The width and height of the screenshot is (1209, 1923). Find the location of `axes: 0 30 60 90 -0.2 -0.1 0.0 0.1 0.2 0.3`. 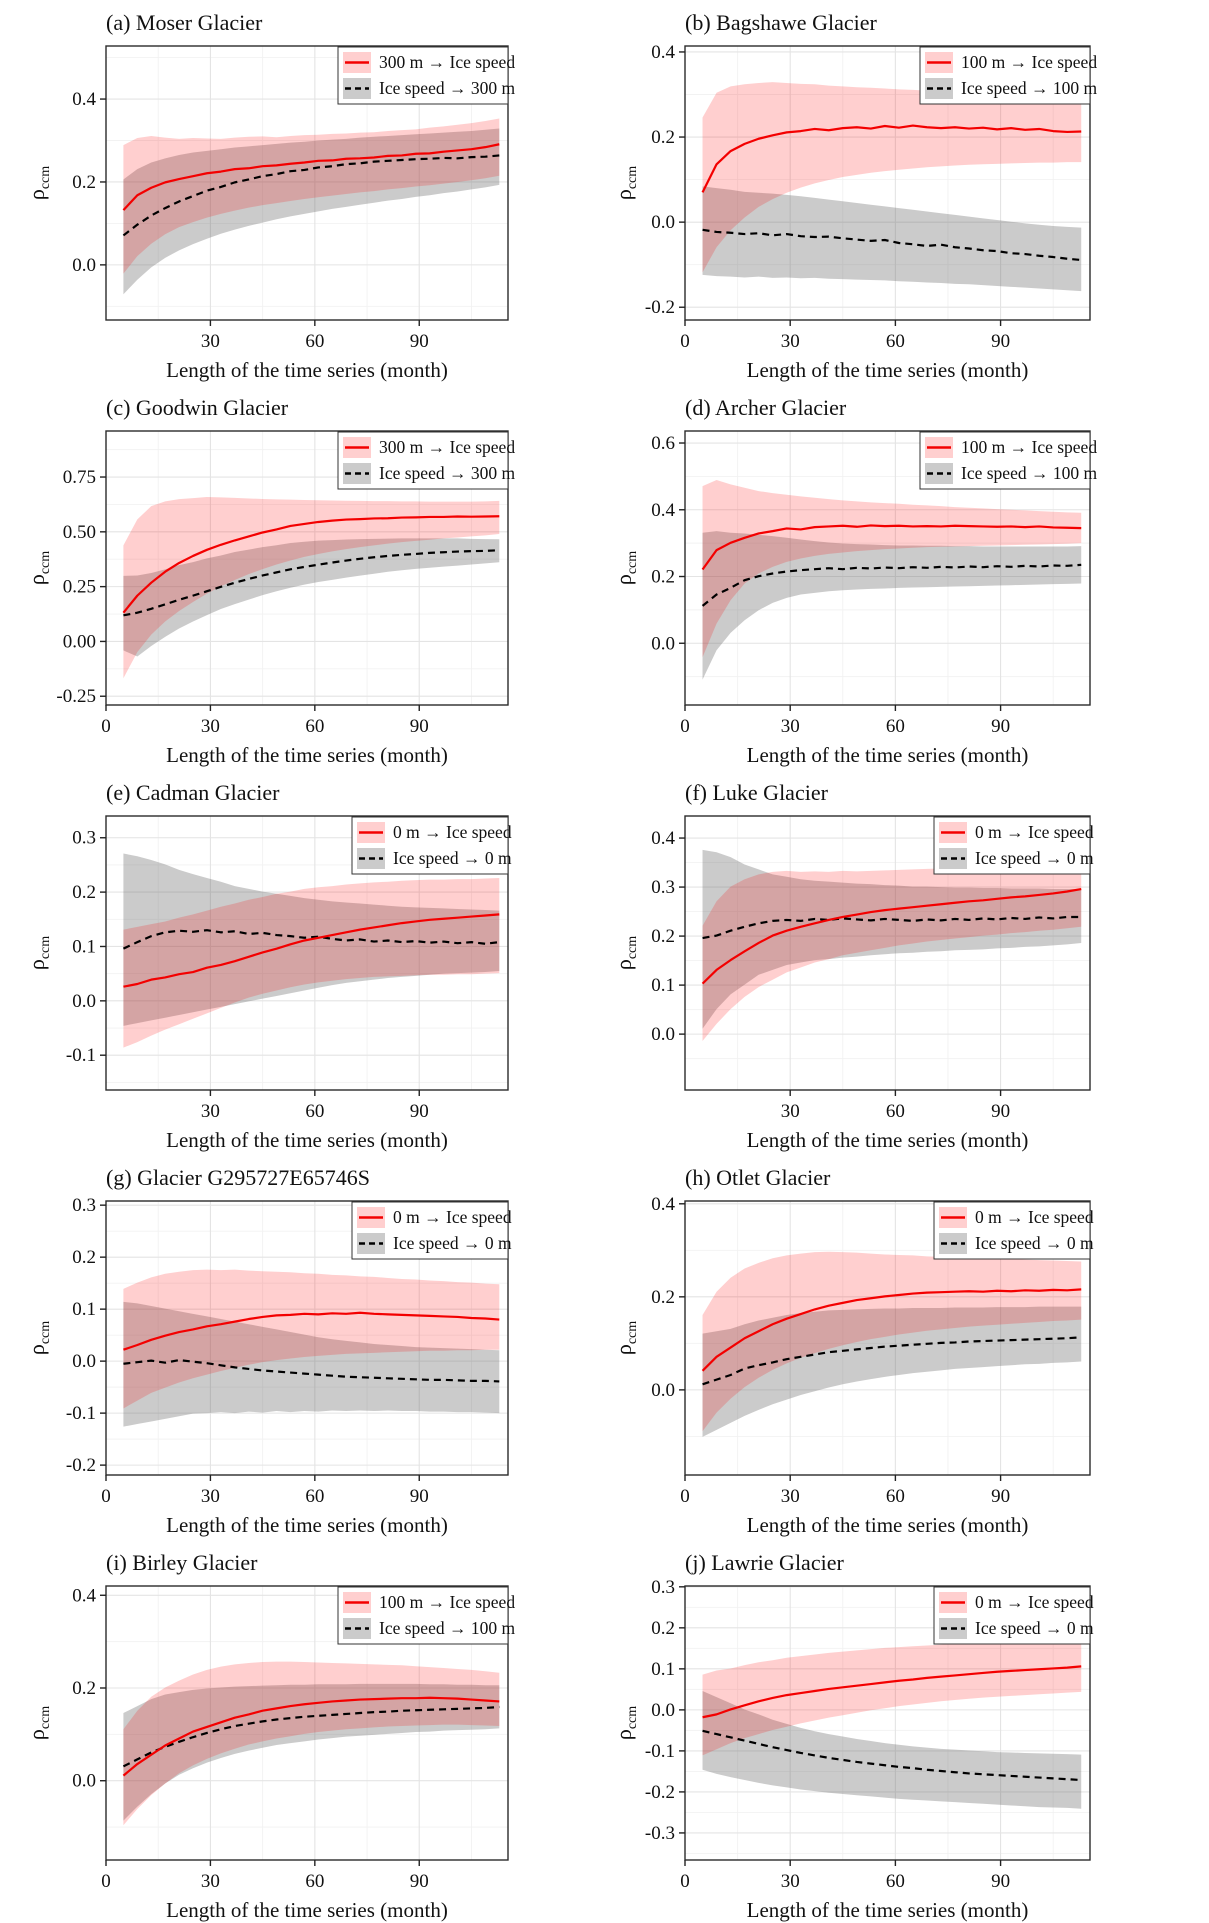

axes: 0 30 60 90 -0.2 -0.1 0.0 0.1 0.2 0.3 is located at coordinates (247, 1351).